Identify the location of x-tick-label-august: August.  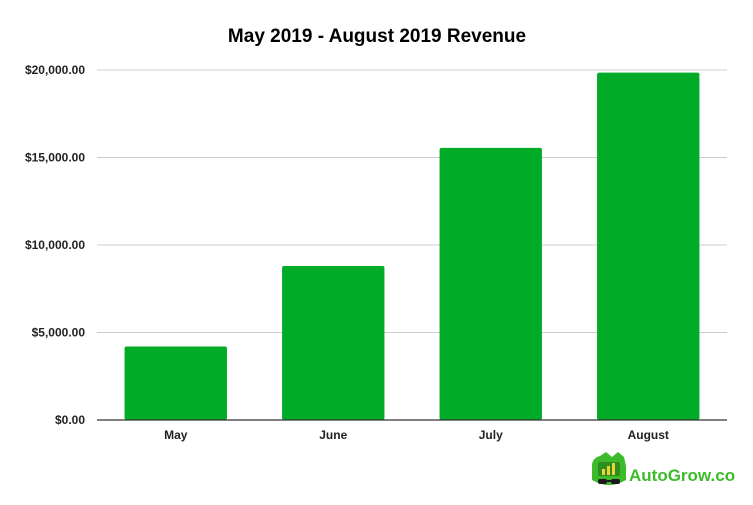
(648, 435).